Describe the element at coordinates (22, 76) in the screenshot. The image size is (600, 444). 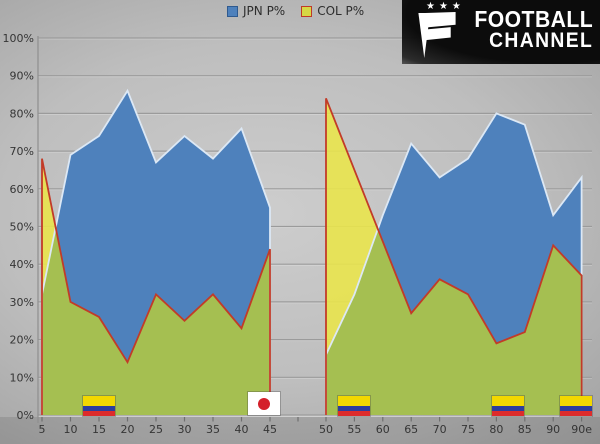
I see `y-tick-label: 90%` at that location.